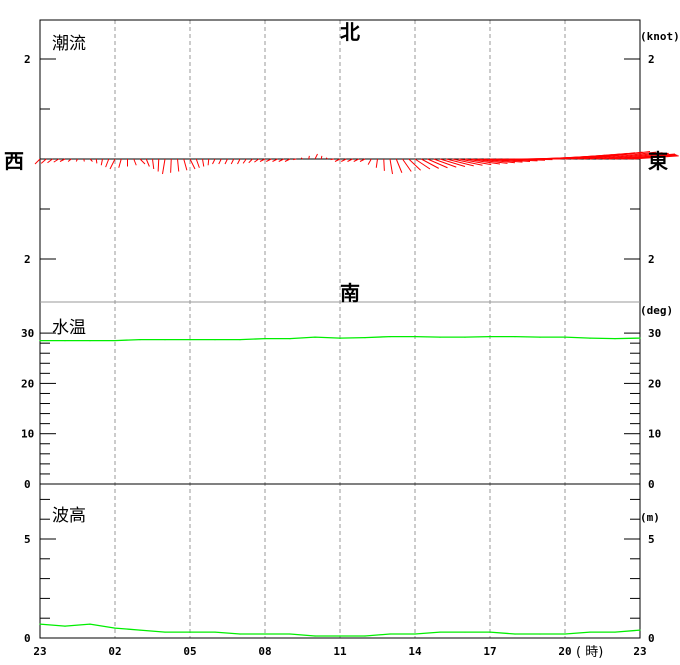 The image size is (680, 665). I want to click on y-tick-label: 10, so click(654, 434).